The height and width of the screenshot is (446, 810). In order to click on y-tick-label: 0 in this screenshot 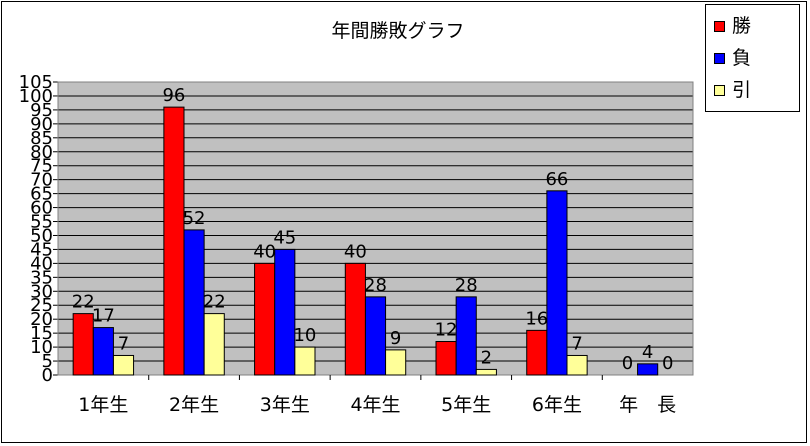, I will do `click(47, 375)`.